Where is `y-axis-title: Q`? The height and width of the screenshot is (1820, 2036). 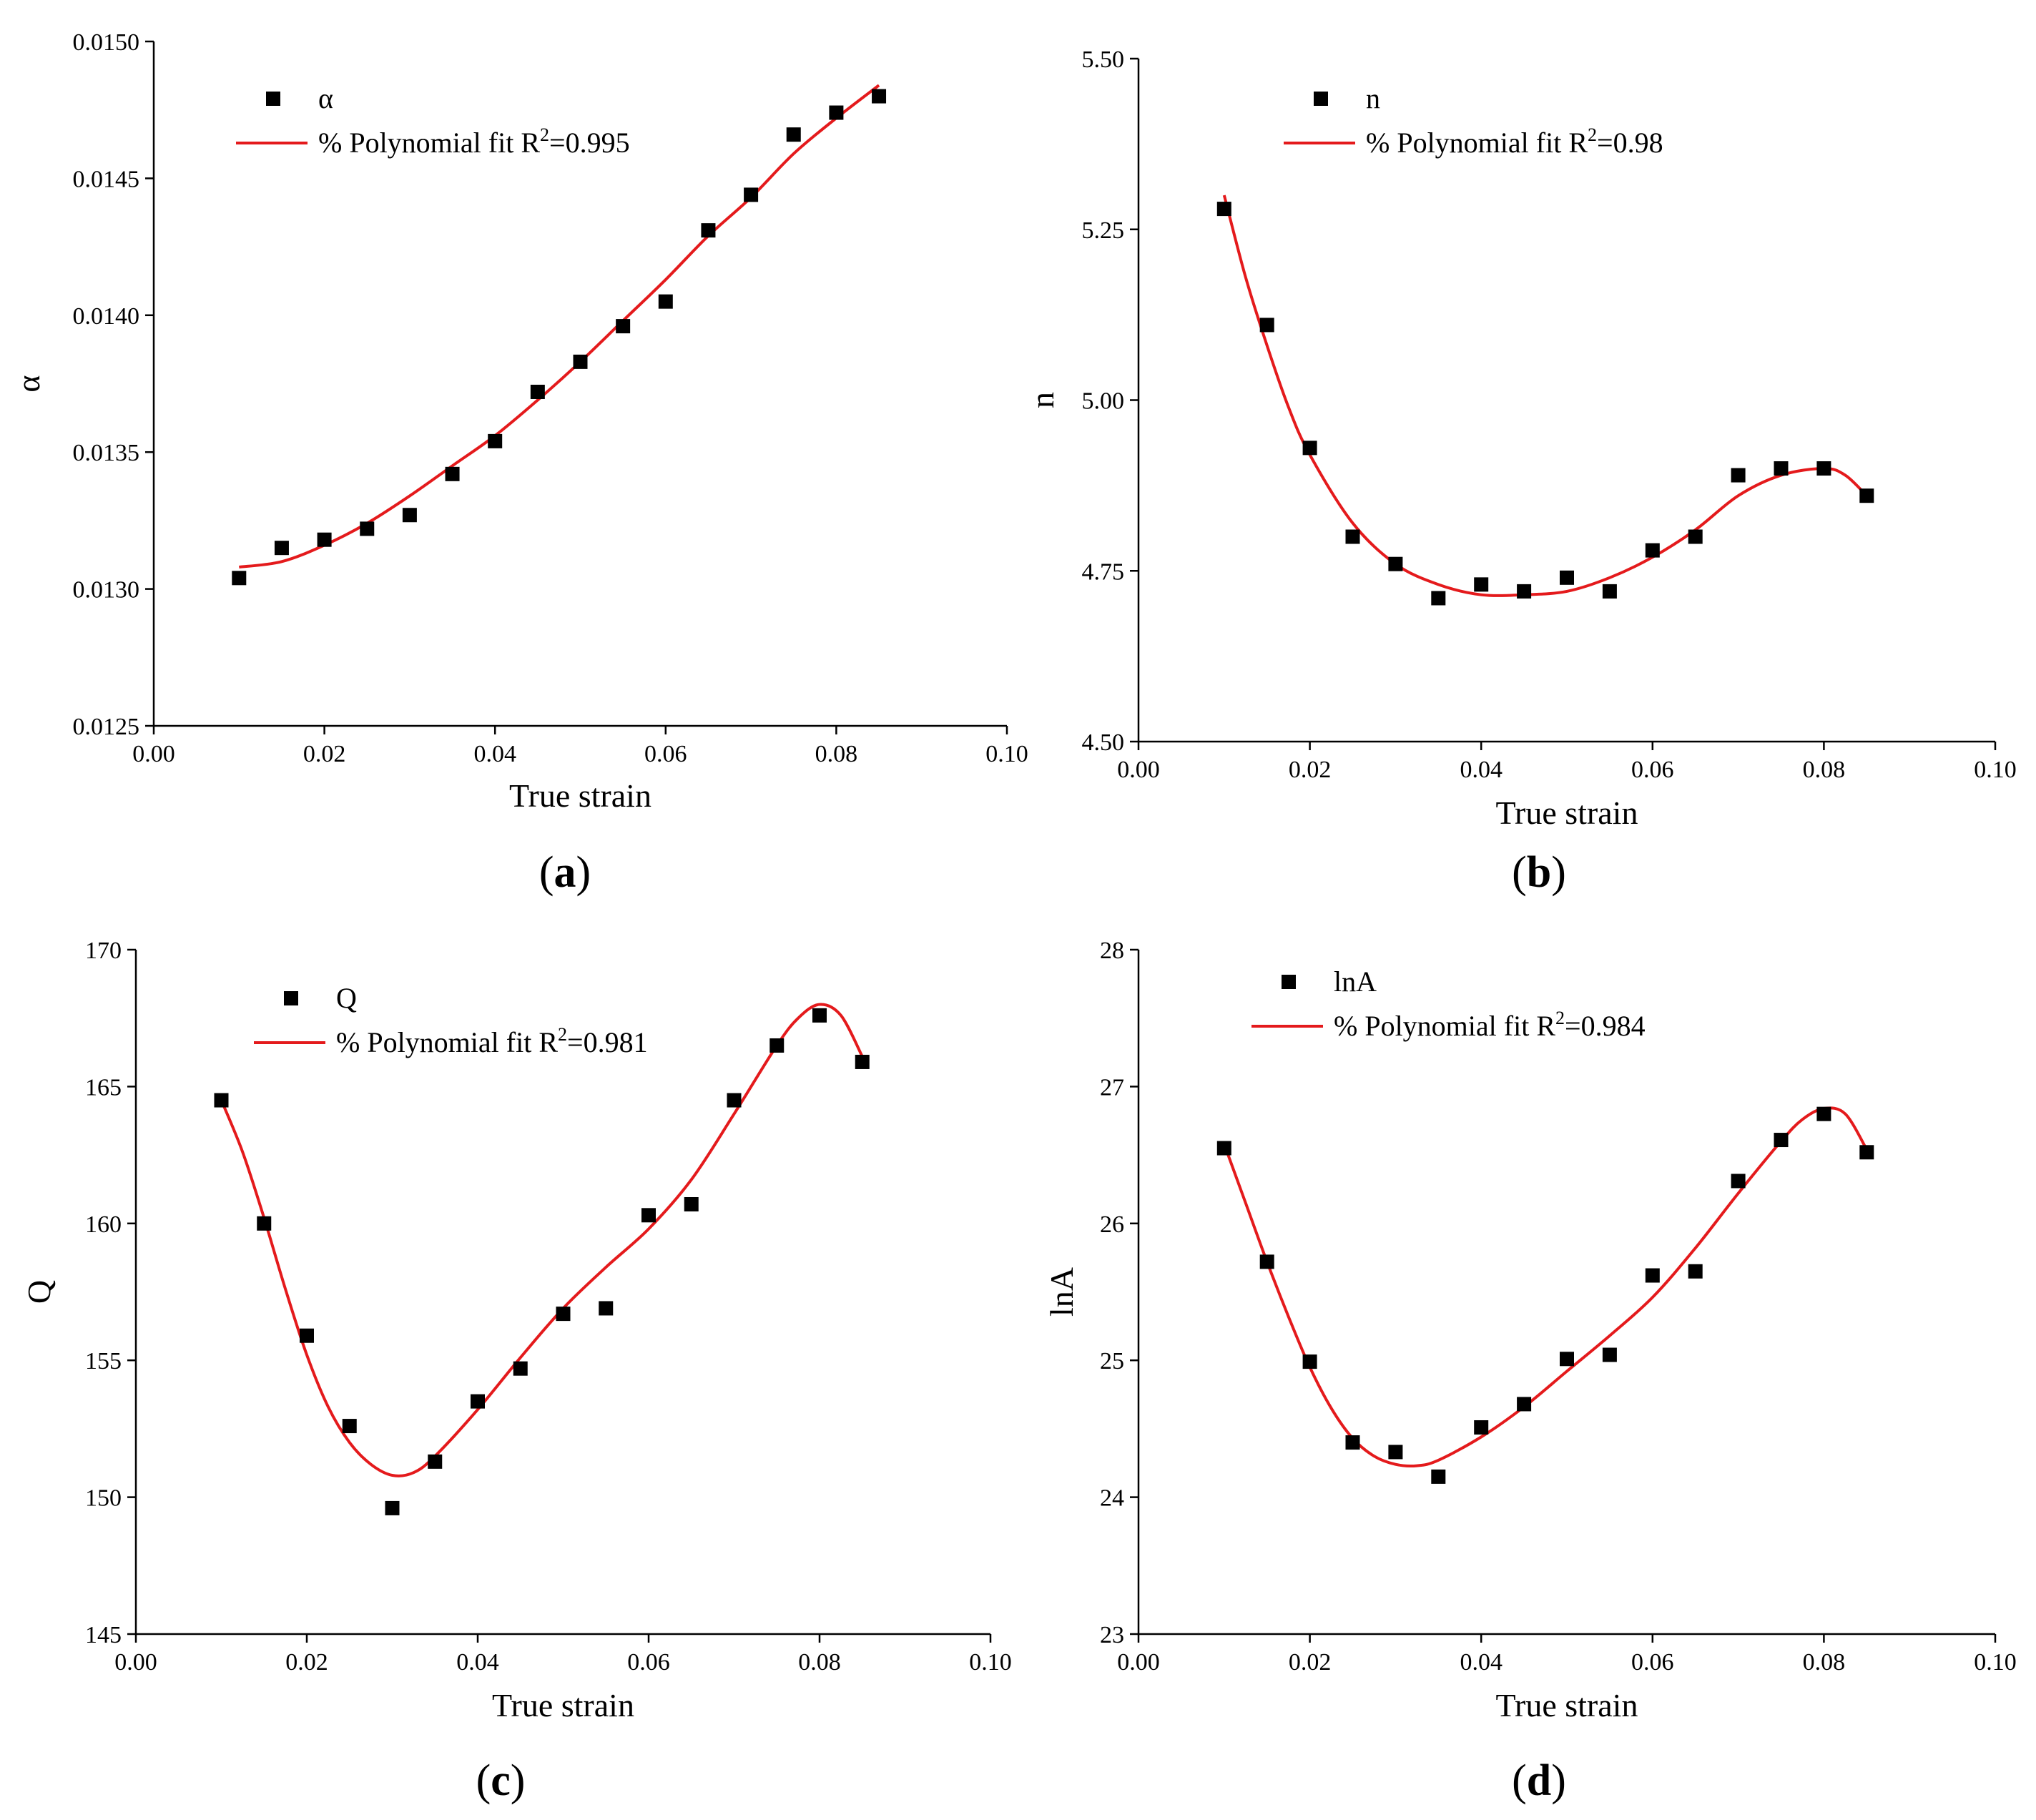 y-axis-title: Q is located at coordinates (39, 1292).